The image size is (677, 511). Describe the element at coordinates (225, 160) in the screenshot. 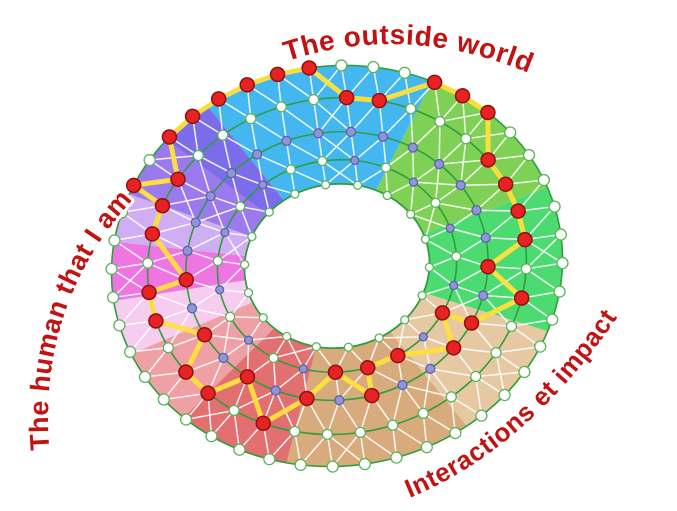

I see `sector-violet` at that location.